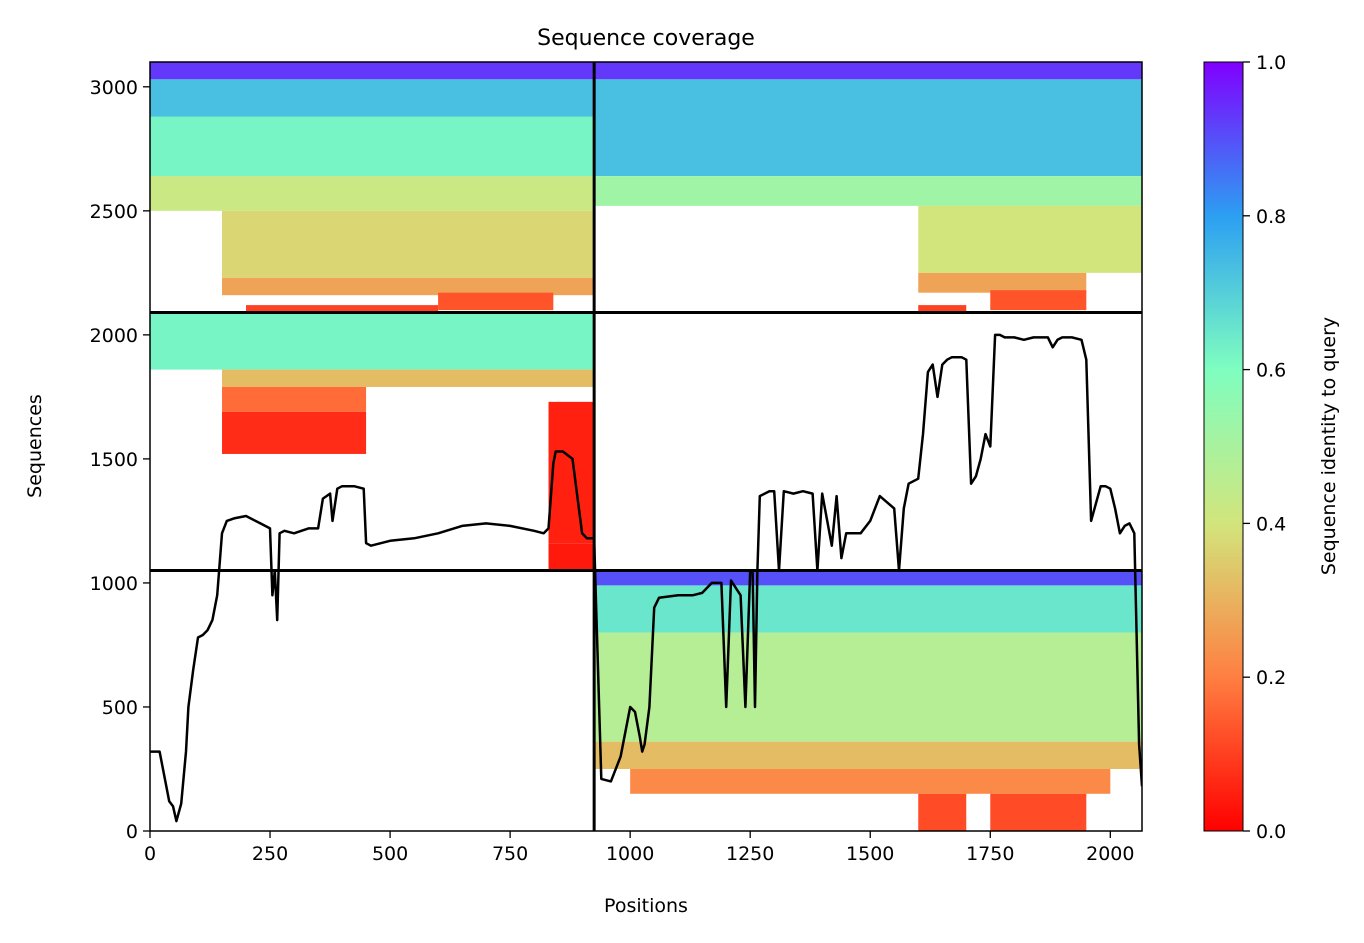  Describe the element at coordinates (630, 854) in the screenshot. I see `x-tick-label: 1000` at that location.